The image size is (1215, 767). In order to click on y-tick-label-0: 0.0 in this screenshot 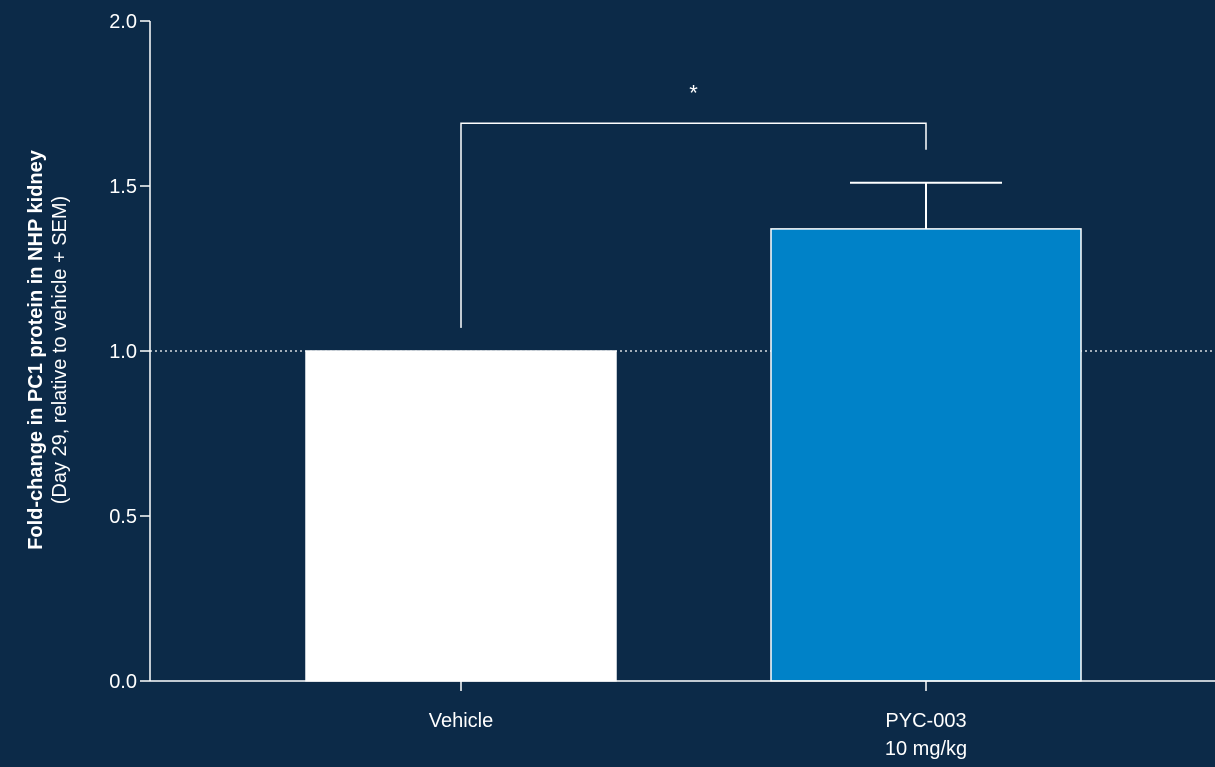, I will do `click(123, 682)`.